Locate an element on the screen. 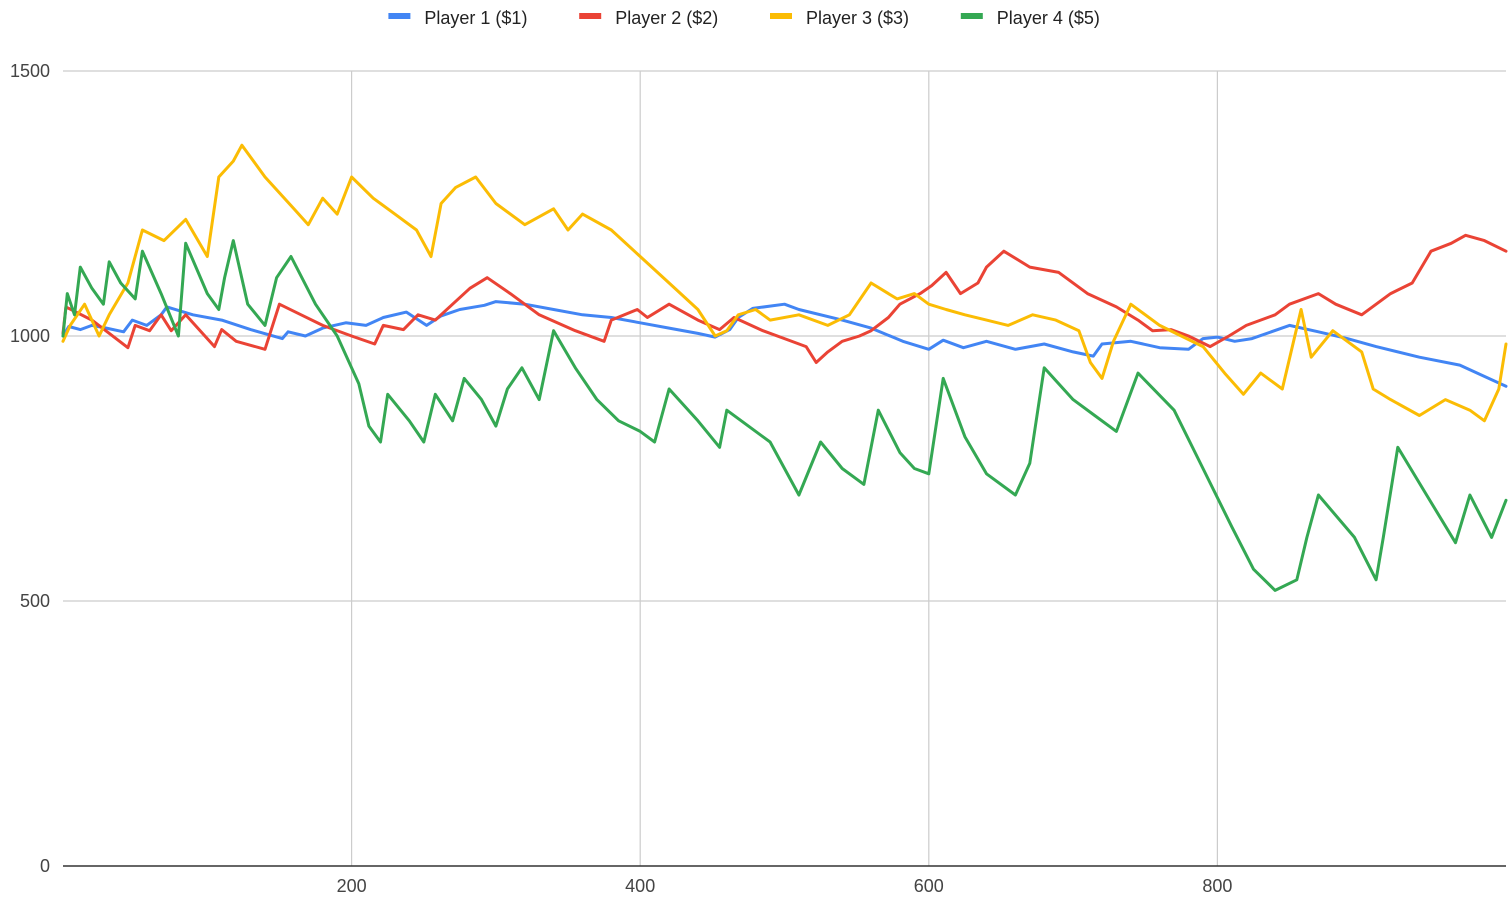  x-tick-label: 600 is located at coordinates (929, 886).